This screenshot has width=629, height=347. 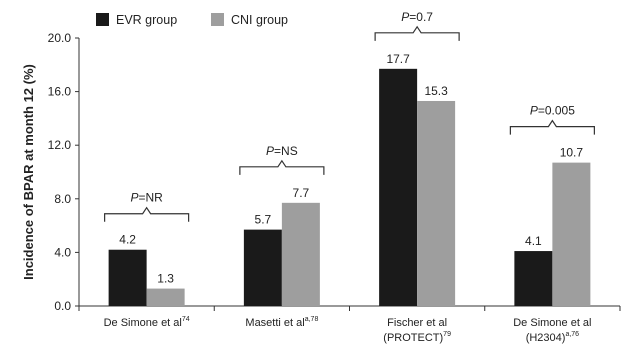 I want to click on legend: EVR group CNI group, so click(x=192, y=20).